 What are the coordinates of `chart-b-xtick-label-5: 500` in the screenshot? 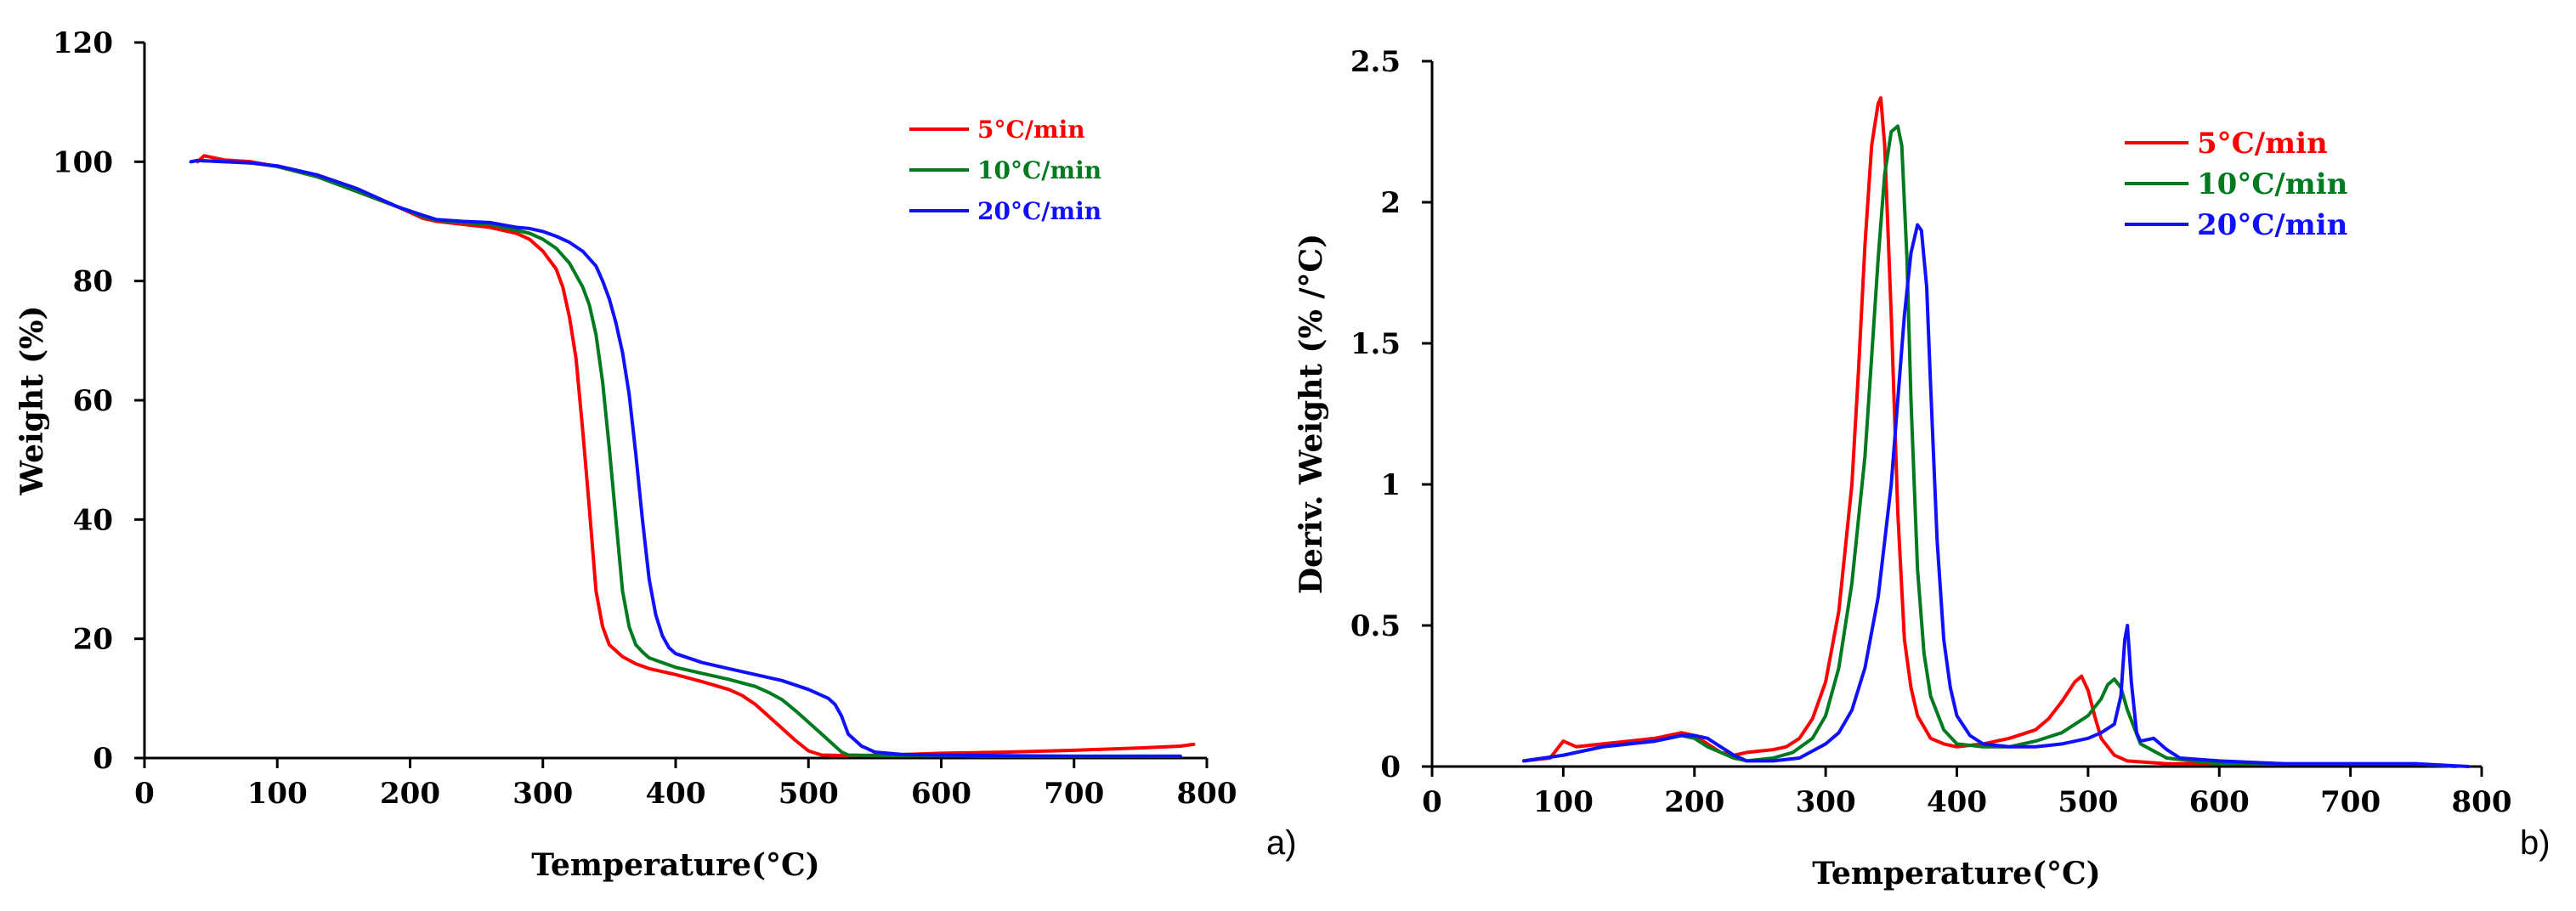 It's located at (2088, 802).